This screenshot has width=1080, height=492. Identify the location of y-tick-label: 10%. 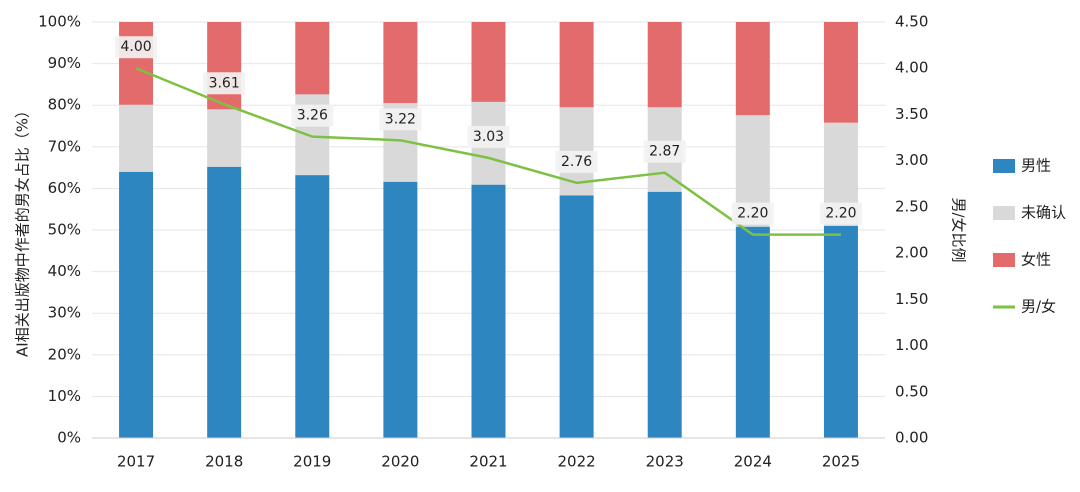
(64, 396).